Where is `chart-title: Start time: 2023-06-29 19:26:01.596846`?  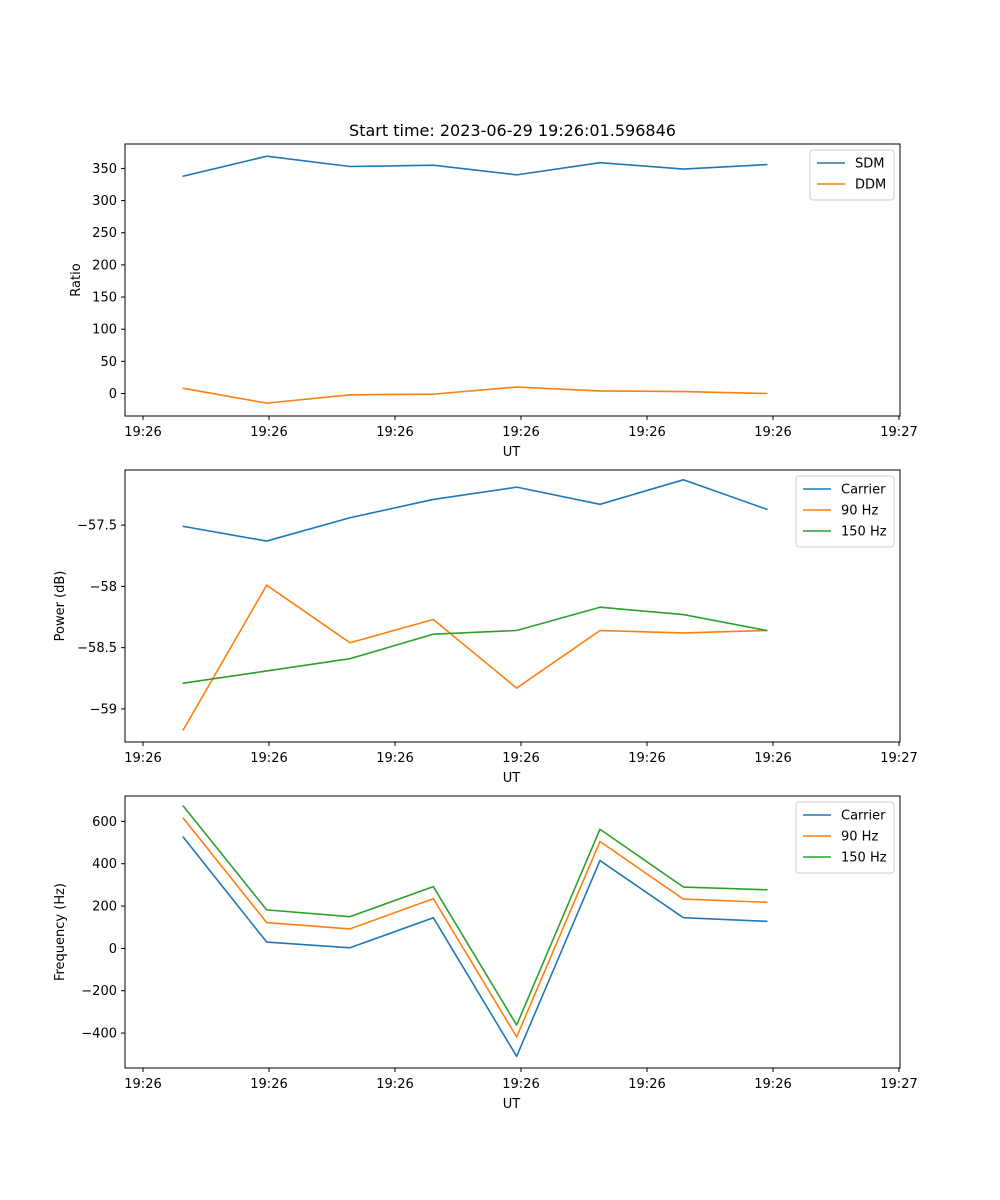 chart-title: Start time: 2023-06-29 19:26:01.596846 is located at coordinates (512, 130).